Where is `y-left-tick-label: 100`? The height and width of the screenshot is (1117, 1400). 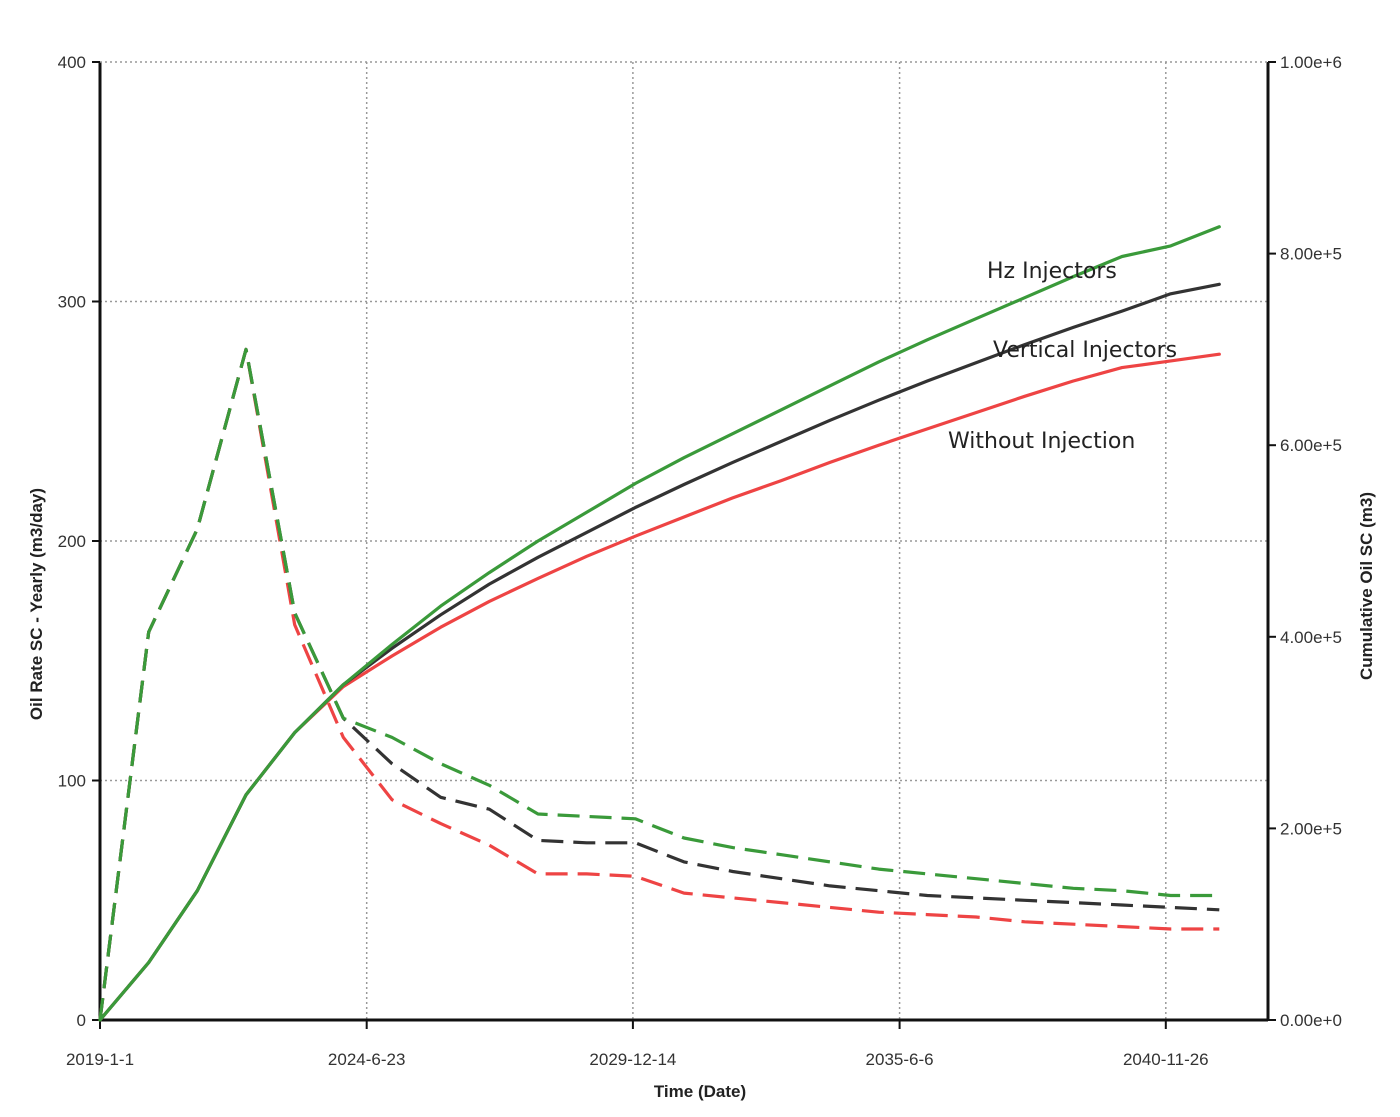
y-left-tick-label: 100 is located at coordinates (72, 781).